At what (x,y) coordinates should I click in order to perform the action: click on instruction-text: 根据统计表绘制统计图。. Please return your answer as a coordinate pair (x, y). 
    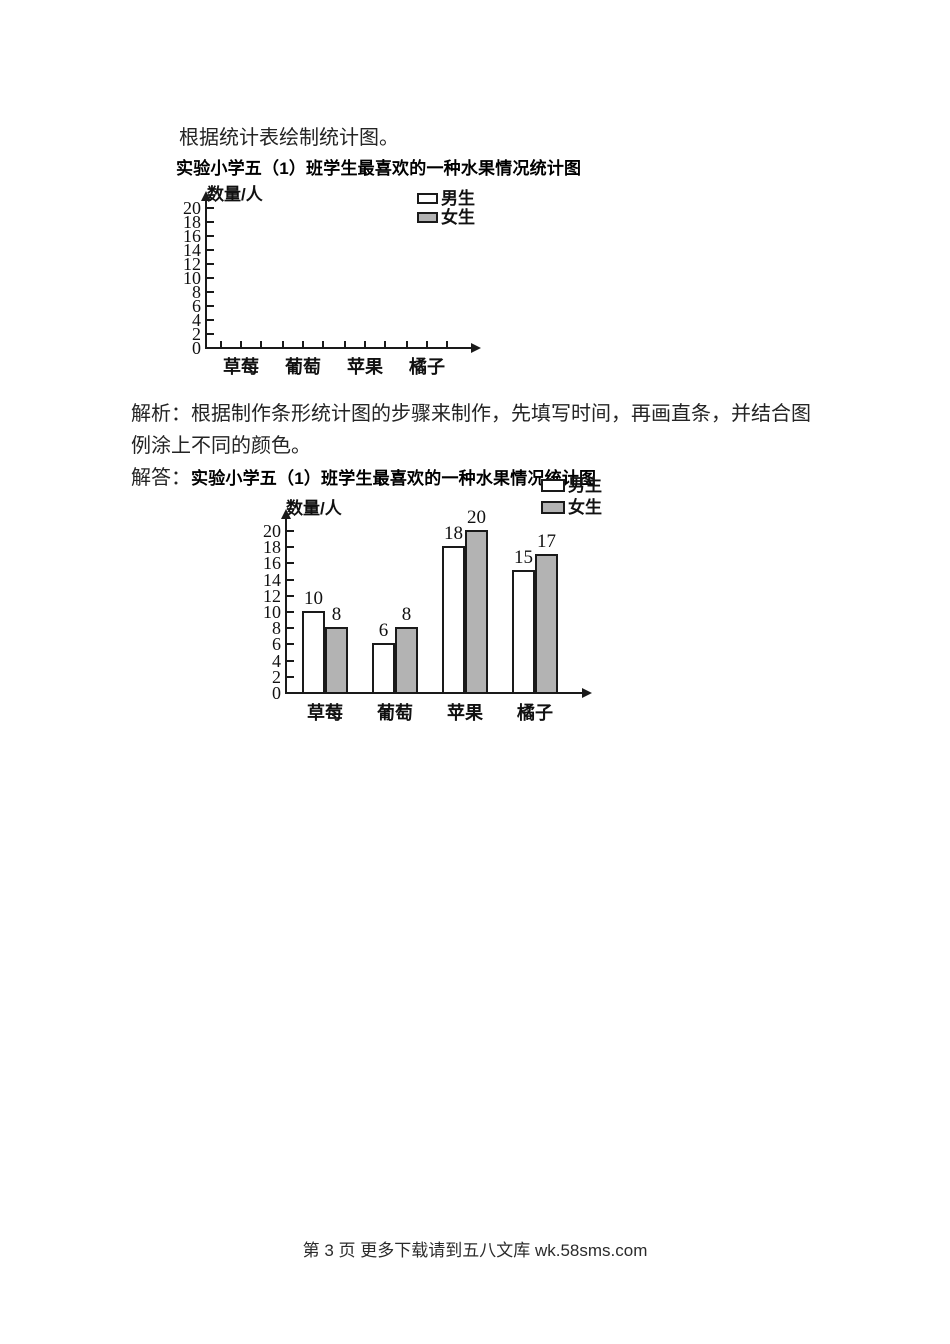
    Looking at the image, I should click on (289, 138).